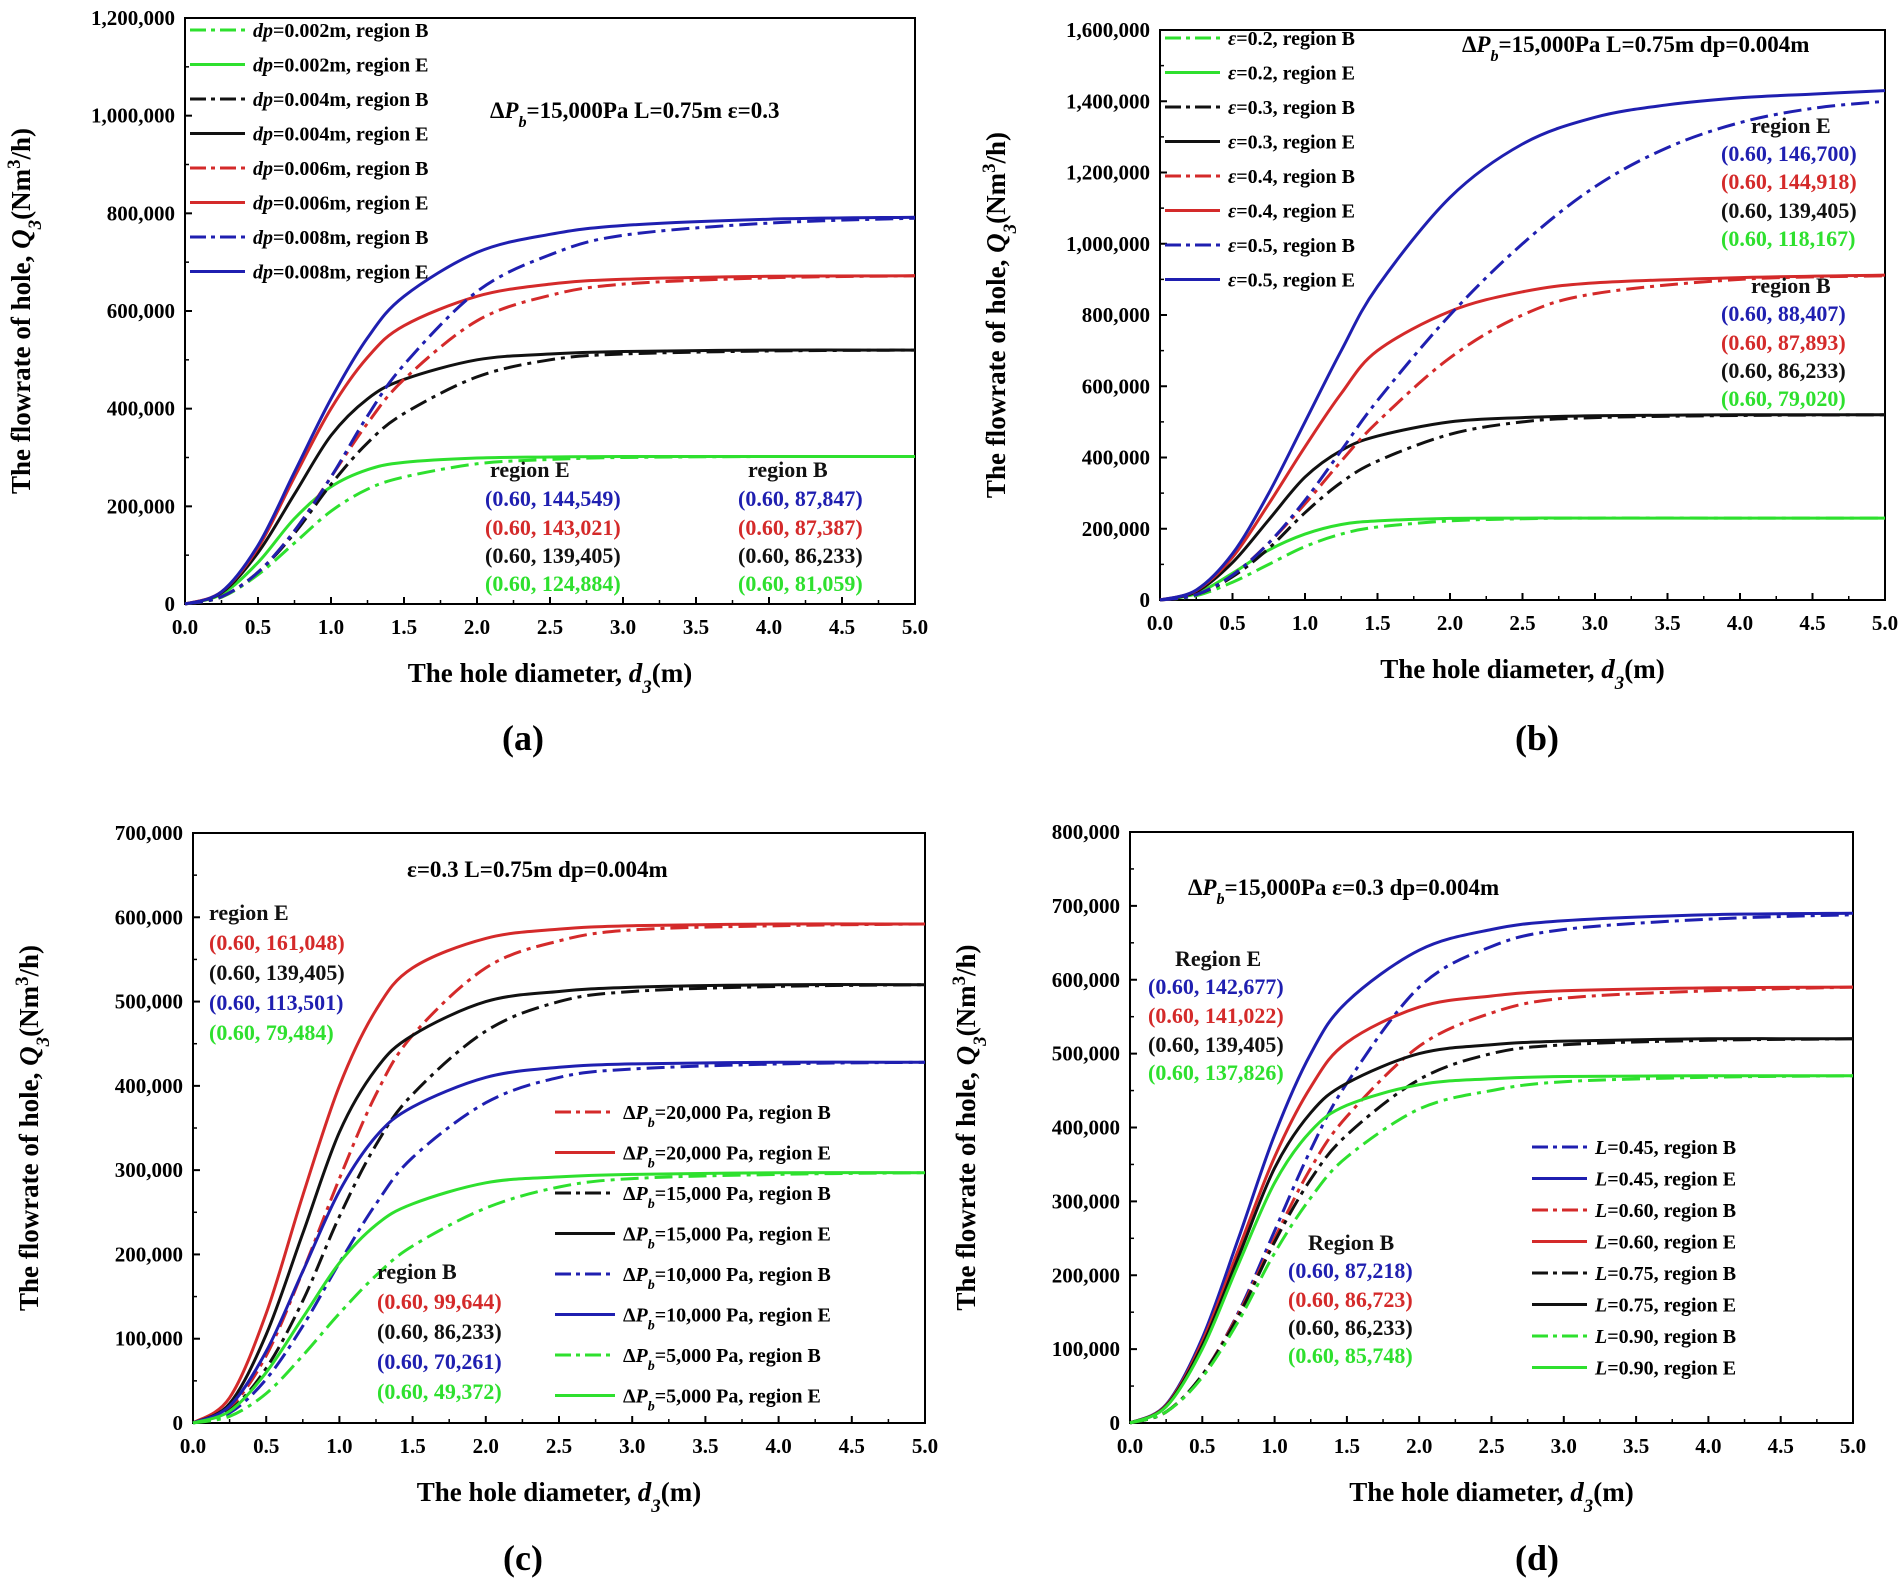  I want to click on y-tick-label: 1,000,000, so click(133, 116).